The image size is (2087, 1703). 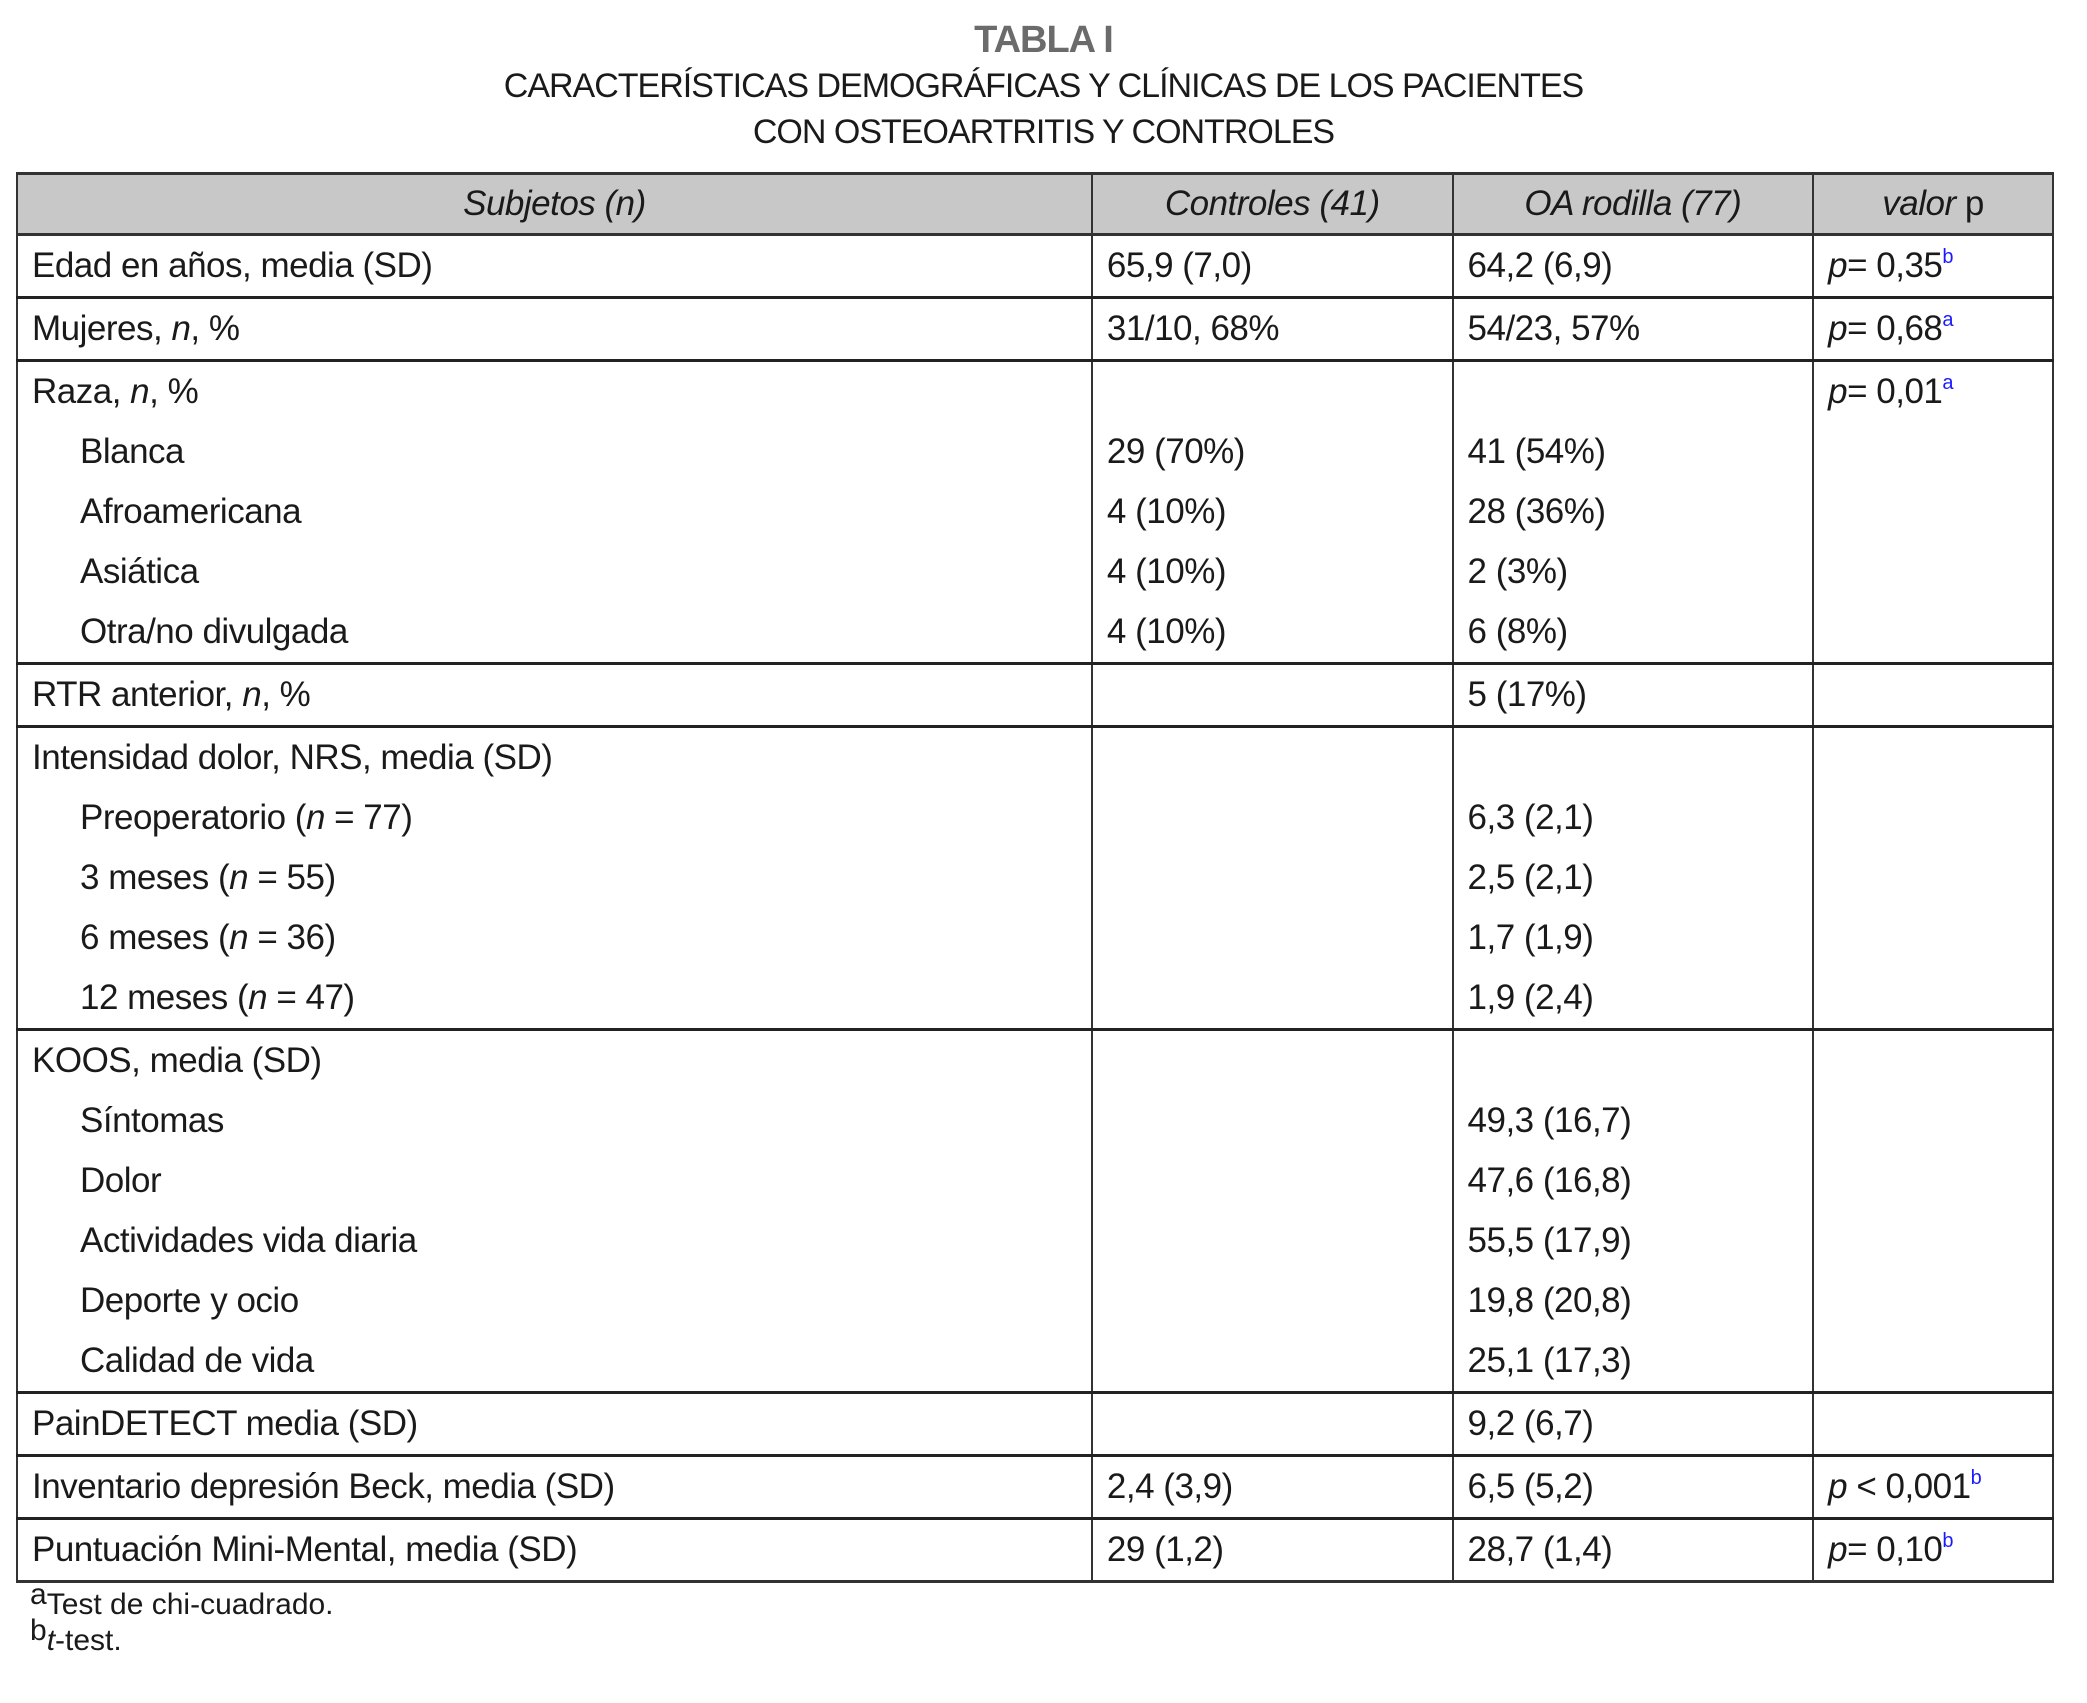 I want to click on label-text: Deporte y ocio, so click(x=189, y=1300).